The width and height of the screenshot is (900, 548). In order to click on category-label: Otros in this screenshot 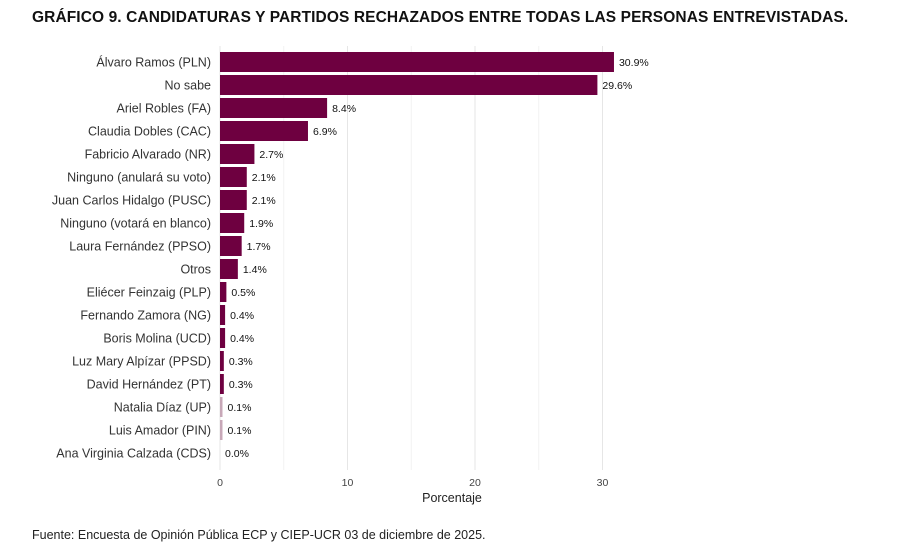, I will do `click(195, 270)`.